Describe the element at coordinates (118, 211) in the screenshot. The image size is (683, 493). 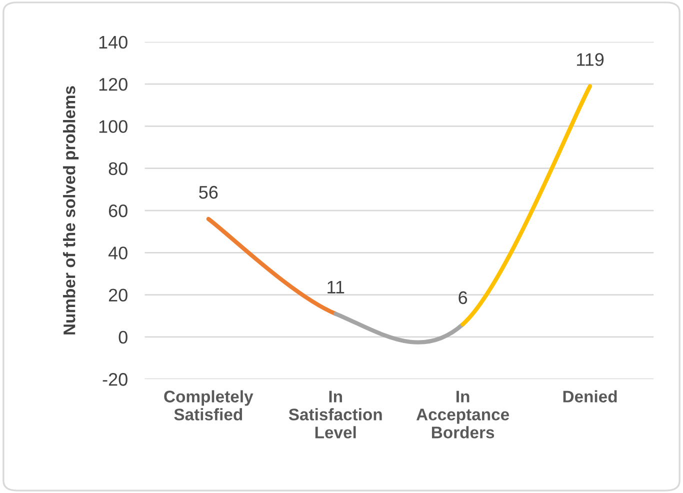
I see `y-tick-label: 60` at that location.